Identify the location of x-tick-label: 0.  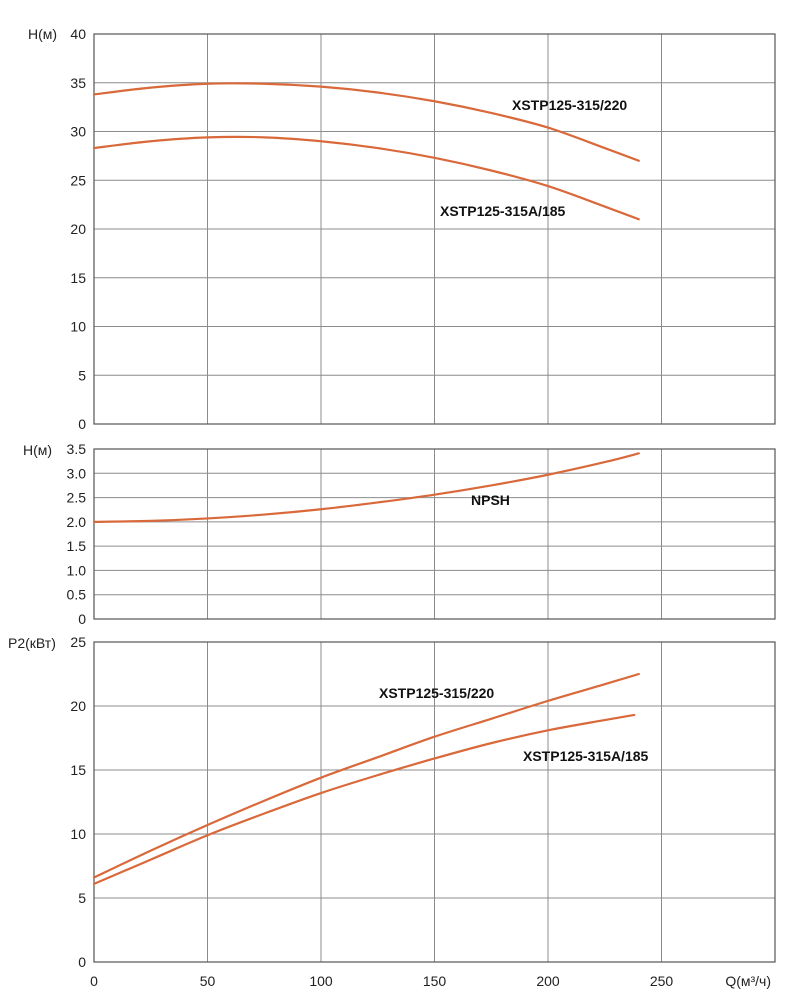
(94, 981).